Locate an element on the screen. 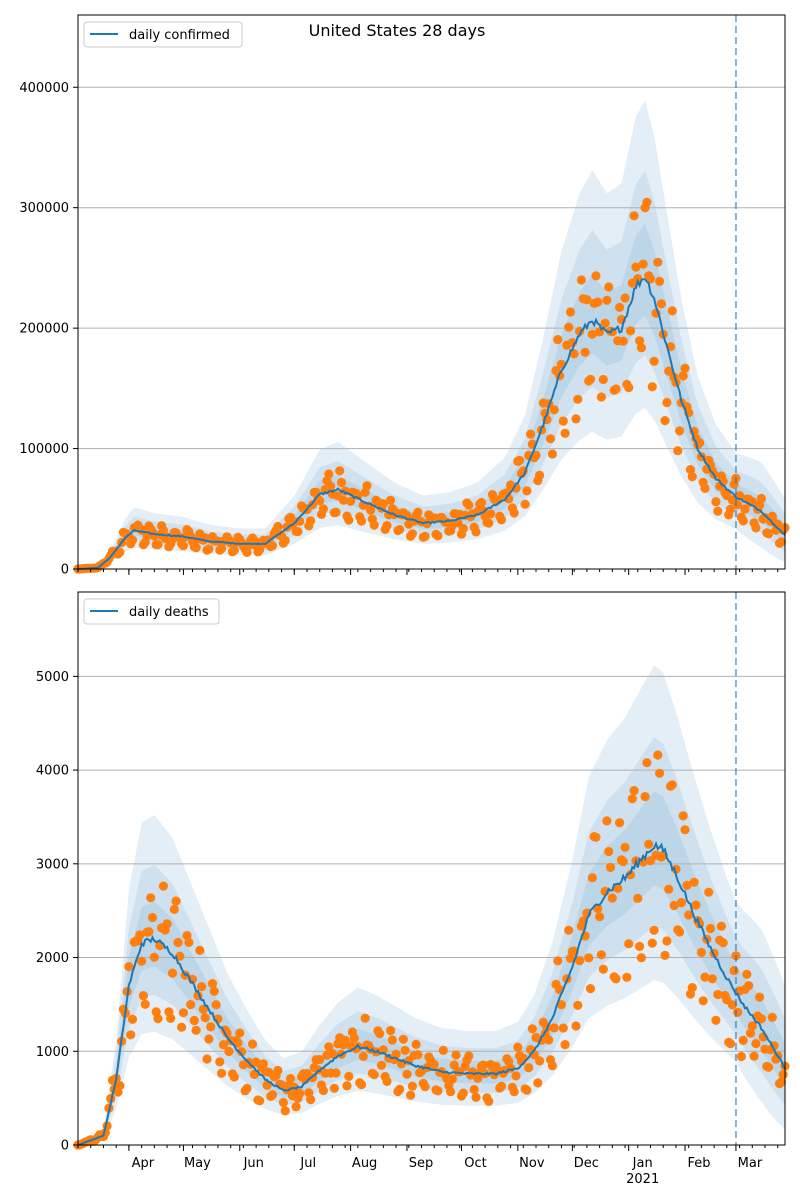 This screenshot has width=800, height=1200. x-tick-label: Jul is located at coordinates (307, 1163).